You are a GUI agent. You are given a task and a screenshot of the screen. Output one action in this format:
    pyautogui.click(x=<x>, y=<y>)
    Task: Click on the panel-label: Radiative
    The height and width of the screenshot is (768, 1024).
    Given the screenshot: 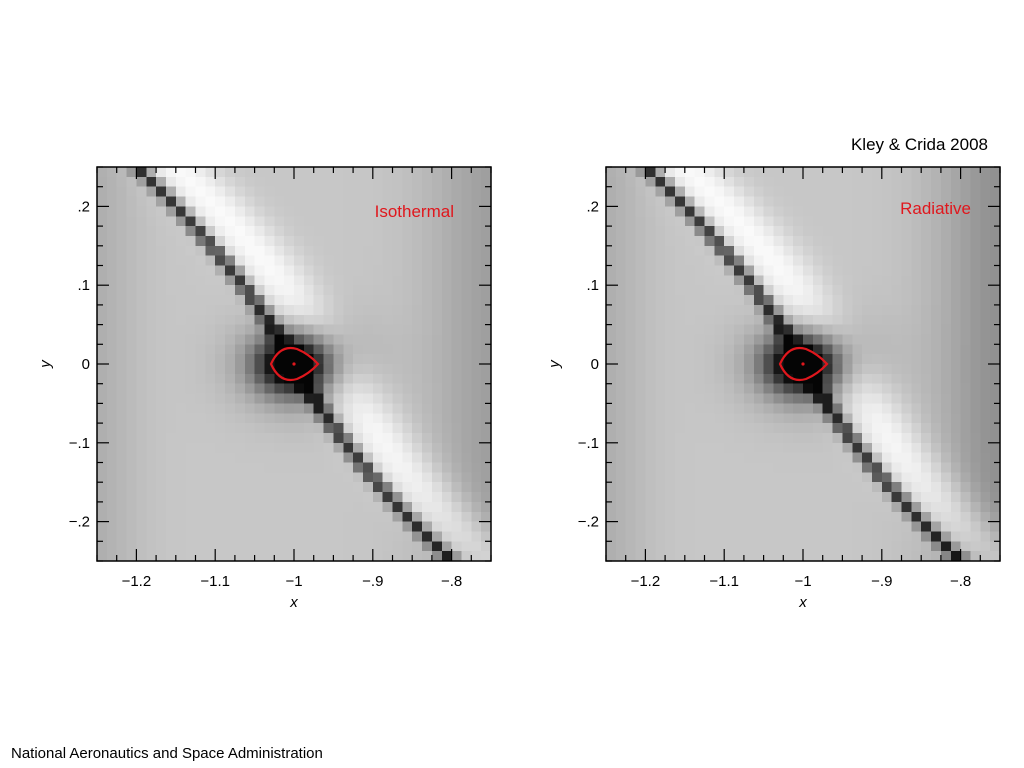 What is the action you would take?
    pyautogui.click(x=935, y=208)
    